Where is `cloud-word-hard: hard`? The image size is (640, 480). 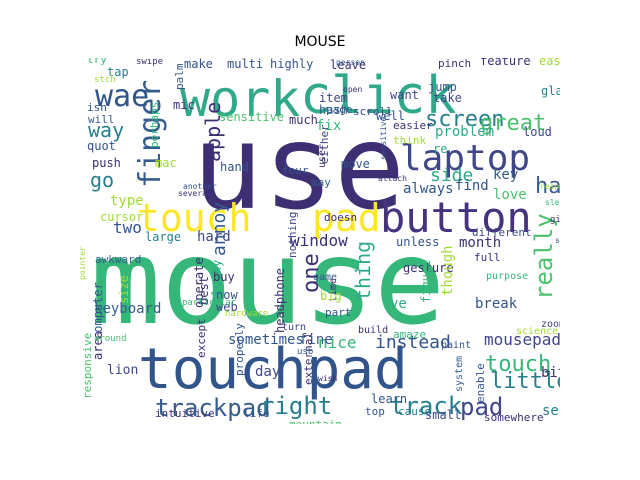
cloud-word-hard: hard is located at coordinates (214, 237).